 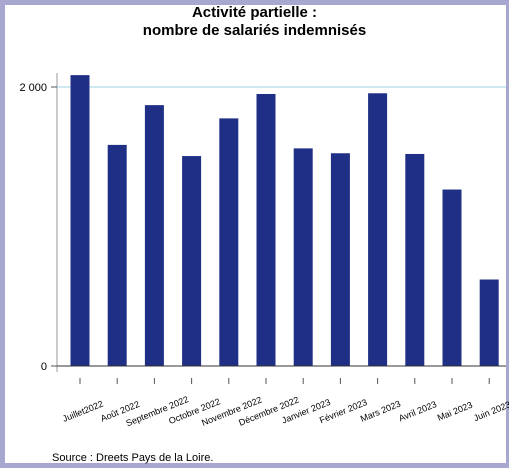 What do you see at coordinates (254, 12) in the screenshot?
I see `chart-title-line-1: Activité partielle :` at bounding box center [254, 12].